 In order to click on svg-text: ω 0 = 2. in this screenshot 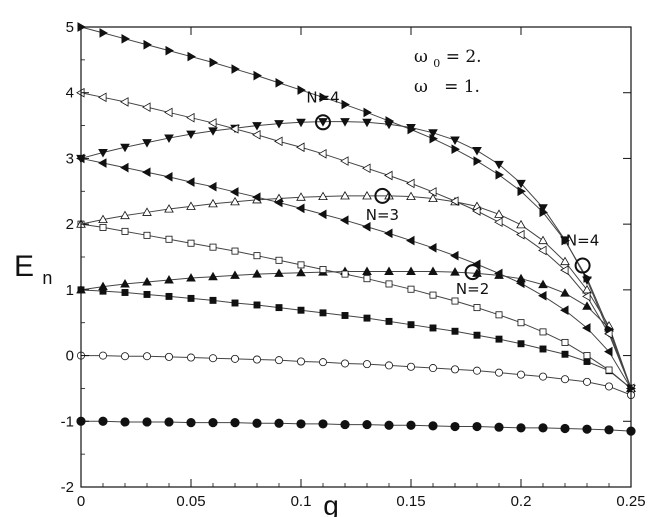, I will do `click(448, 59)`.